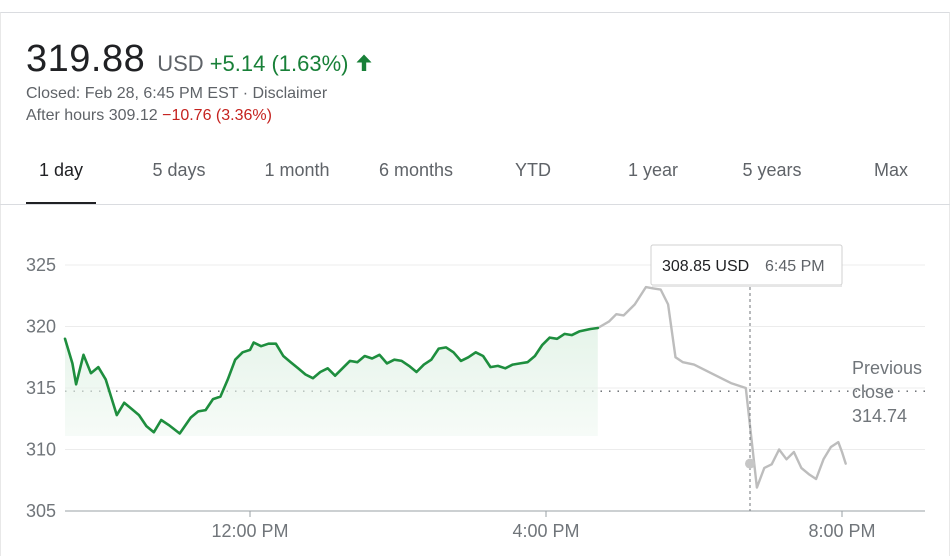 Image resolution: width=952 pixels, height=556 pixels. What do you see at coordinates (841, 531) in the screenshot?
I see `x-tick-label: 8:00 PM` at bounding box center [841, 531].